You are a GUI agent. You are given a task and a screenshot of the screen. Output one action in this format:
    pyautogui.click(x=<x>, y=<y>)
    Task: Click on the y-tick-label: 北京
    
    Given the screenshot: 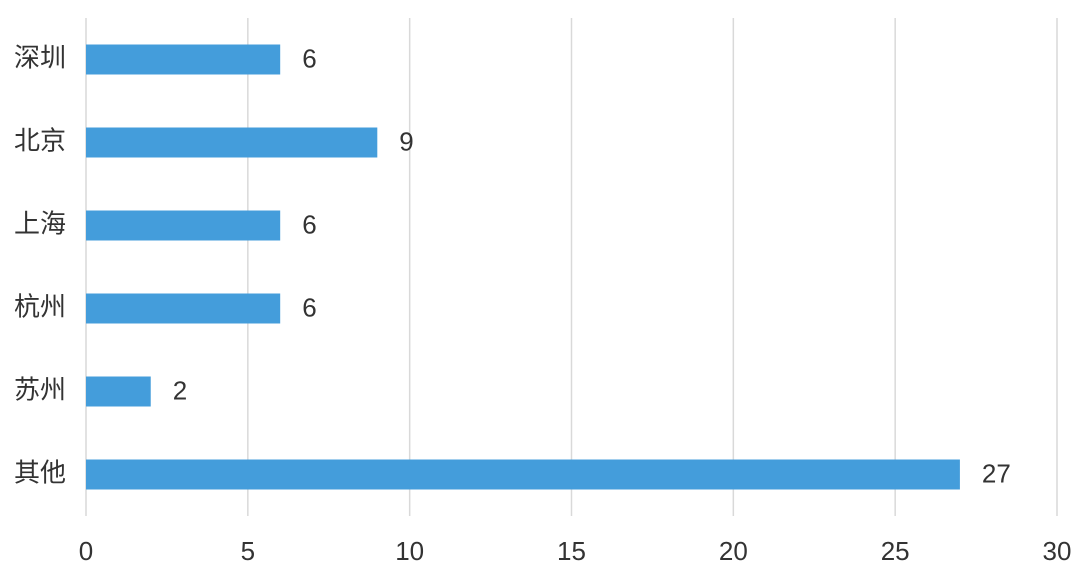 What is the action you would take?
    pyautogui.click(x=40, y=140)
    